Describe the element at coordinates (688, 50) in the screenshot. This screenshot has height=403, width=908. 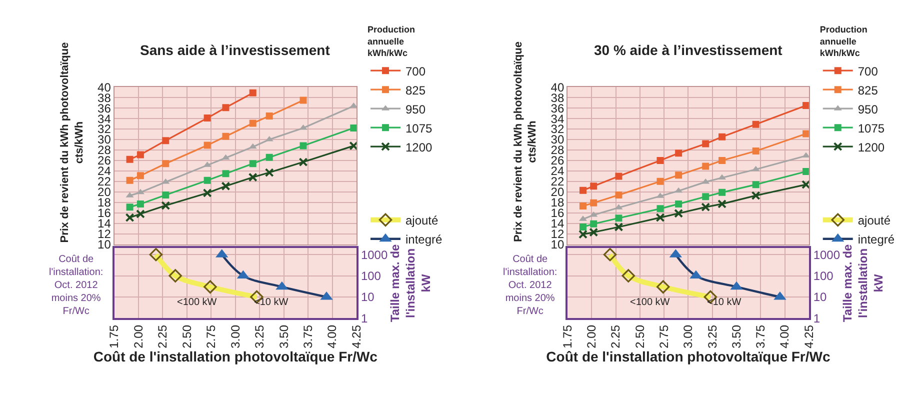
I see `chart-title: 30 % aide à l’investissement` at that location.